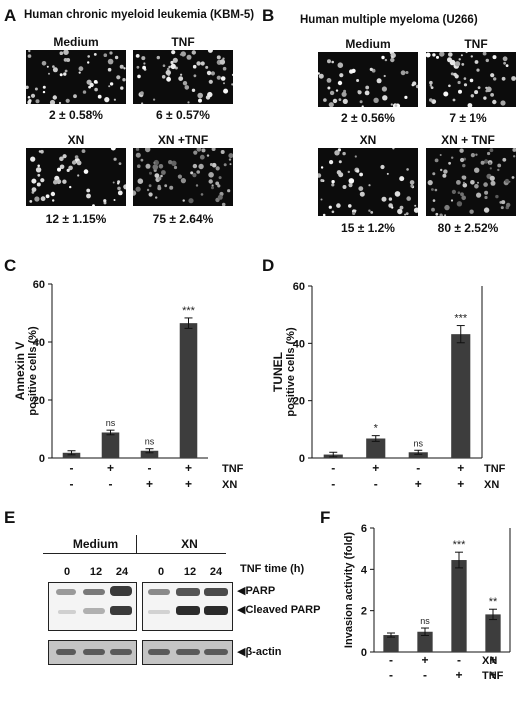 This screenshot has height=703, width=520. Describe the element at coordinates (471, 79) in the screenshot. I see `panel-b-micrograph-tnf` at that location.